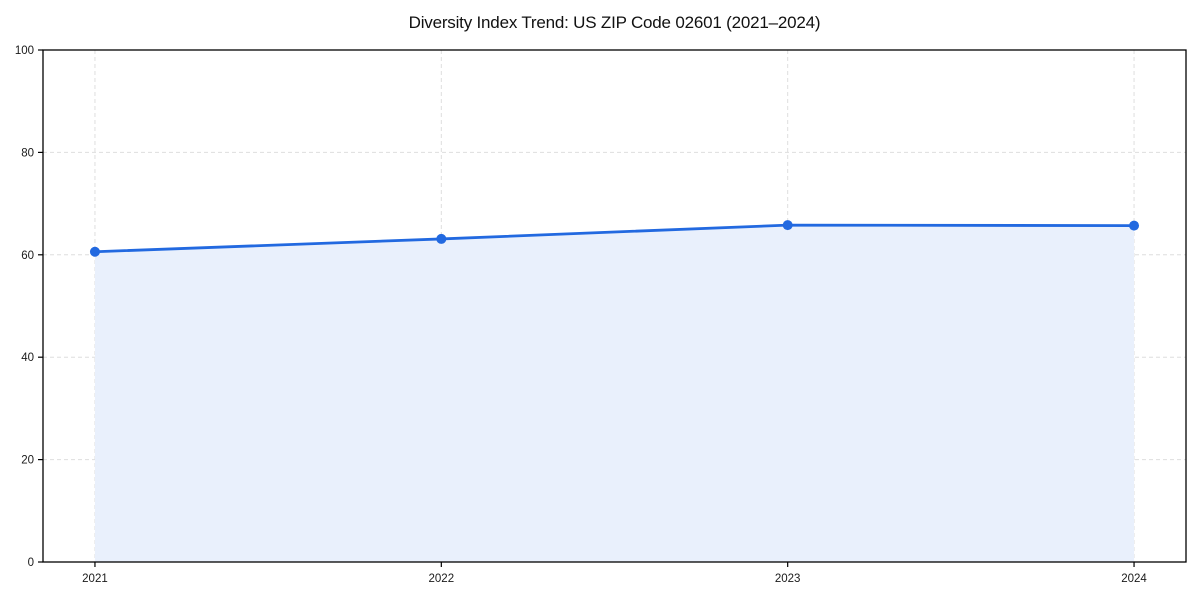 The width and height of the screenshot is (1200, 600). What do you see at coordinates (27, 256) in the screenshot?
I see `y-tick-label: 60` at bounding box center [27, 256].